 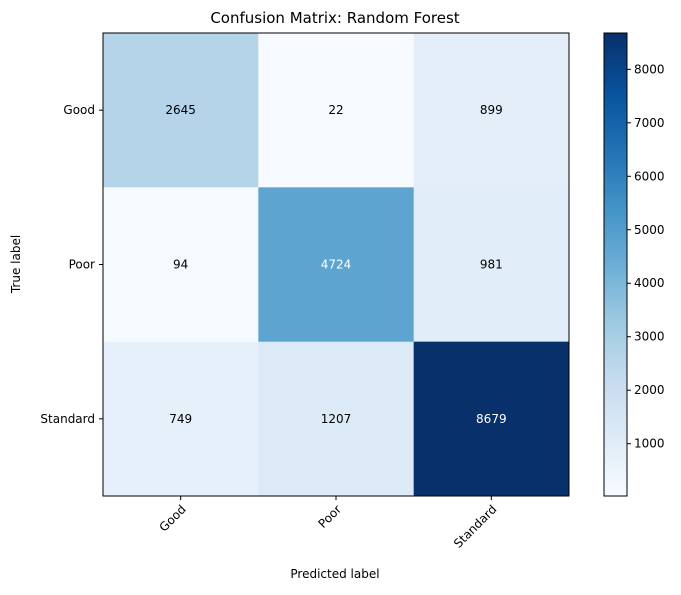 I want to click on cell-value-label: 749, so click(x=180, y=419).